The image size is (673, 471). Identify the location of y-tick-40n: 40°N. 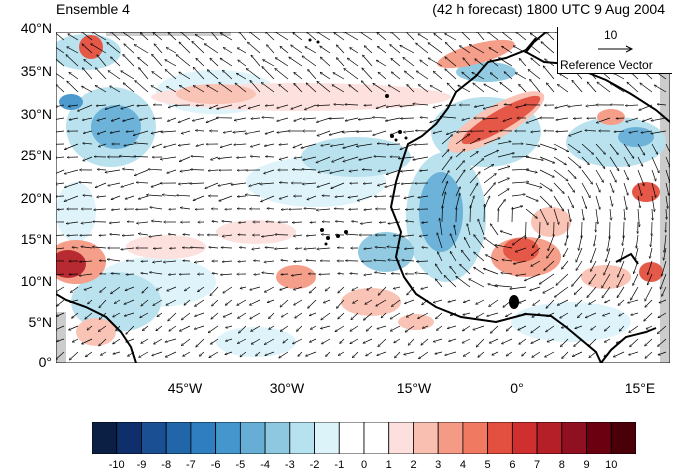
(36, 28).